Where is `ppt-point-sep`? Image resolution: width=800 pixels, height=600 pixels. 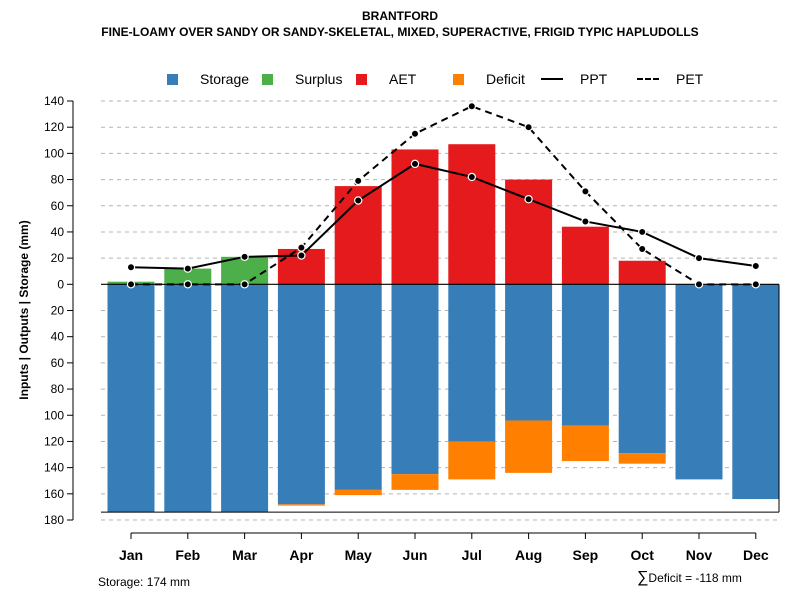
ppt-point-sep is located at coordinates (585, 221).